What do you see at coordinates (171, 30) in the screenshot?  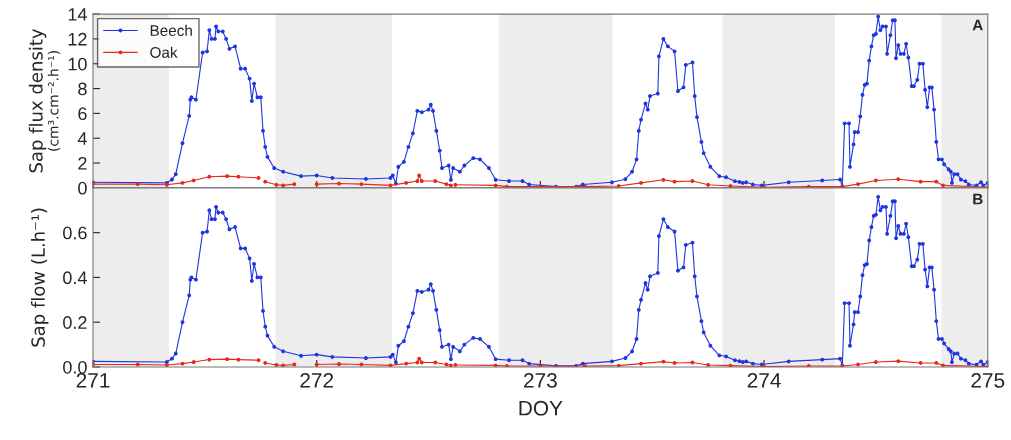 I see `legend-label: Beech` at bounding box center [171, 30].